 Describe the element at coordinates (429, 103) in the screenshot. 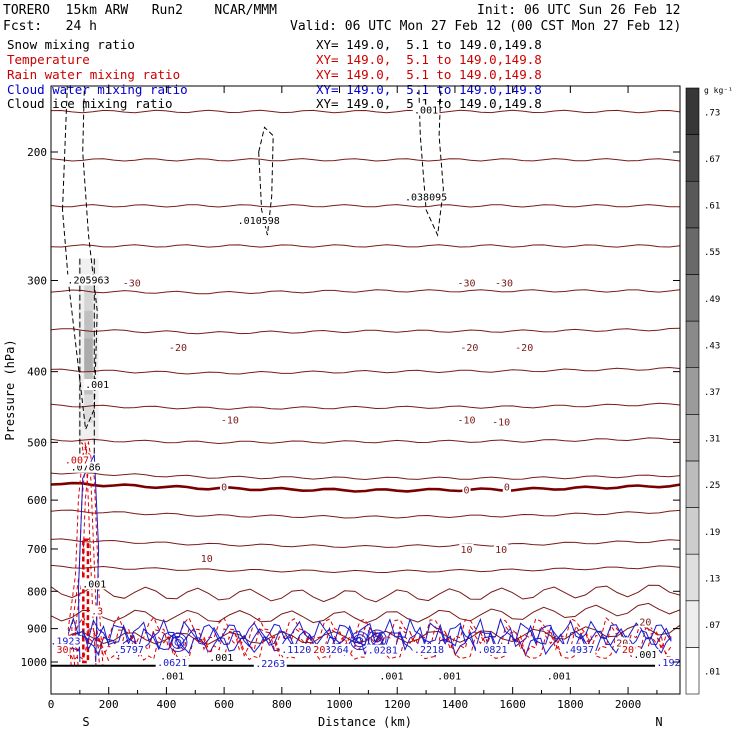

I see `legend-cloud-ice-range: XY= 149.0, 5.1 to 149.0,149.8` at that location.